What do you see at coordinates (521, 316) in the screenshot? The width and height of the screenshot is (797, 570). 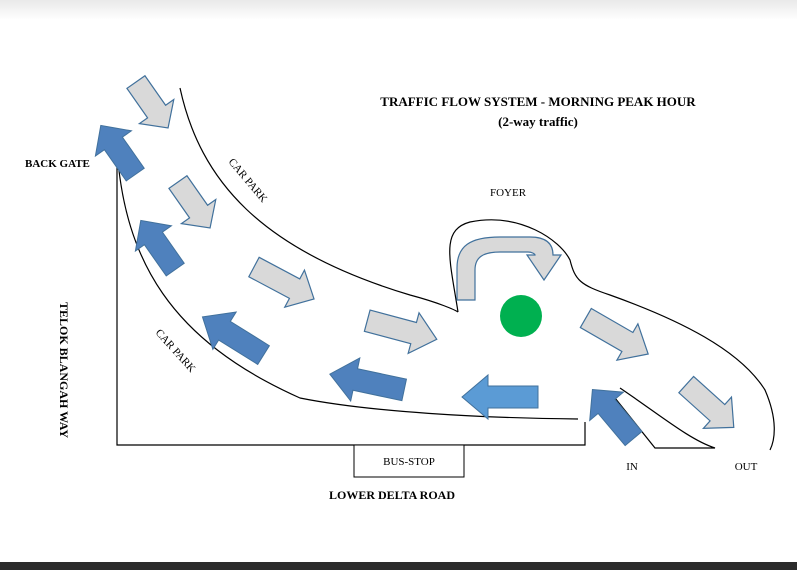 I see `roundabout-circle` at bounding box center [521, 316].